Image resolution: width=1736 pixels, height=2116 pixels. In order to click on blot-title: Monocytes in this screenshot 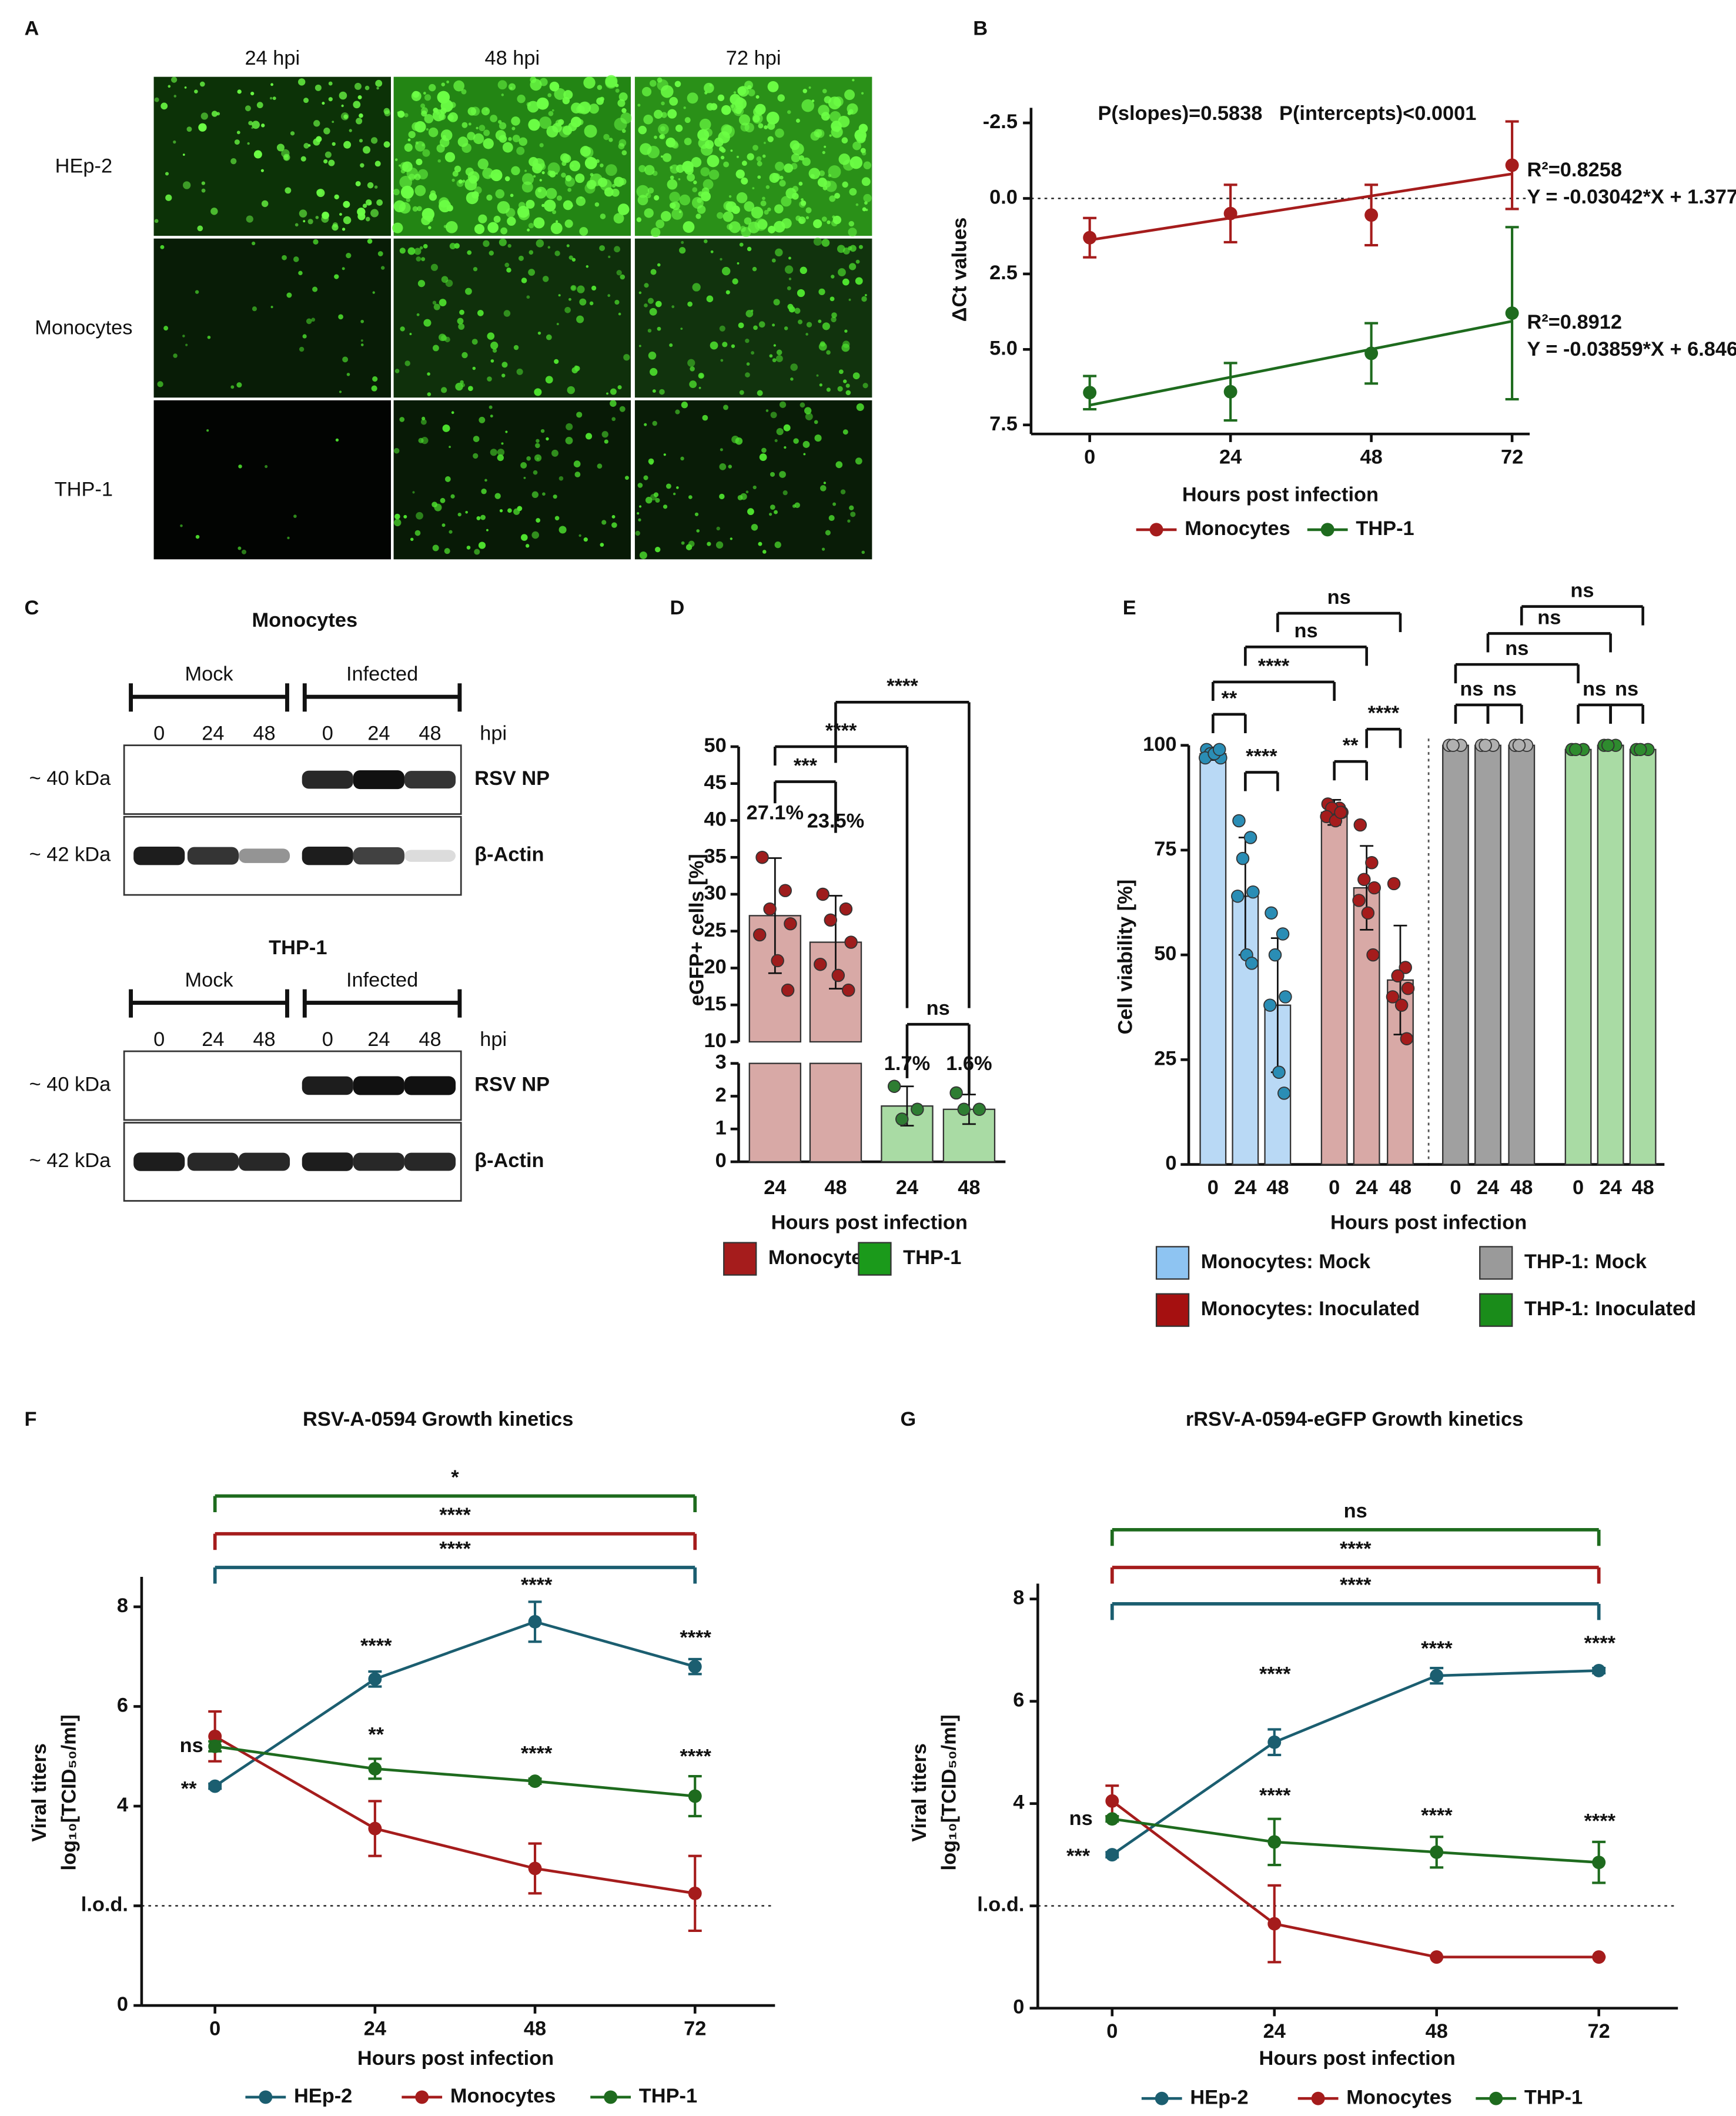, I will do `click(305, 620)`.